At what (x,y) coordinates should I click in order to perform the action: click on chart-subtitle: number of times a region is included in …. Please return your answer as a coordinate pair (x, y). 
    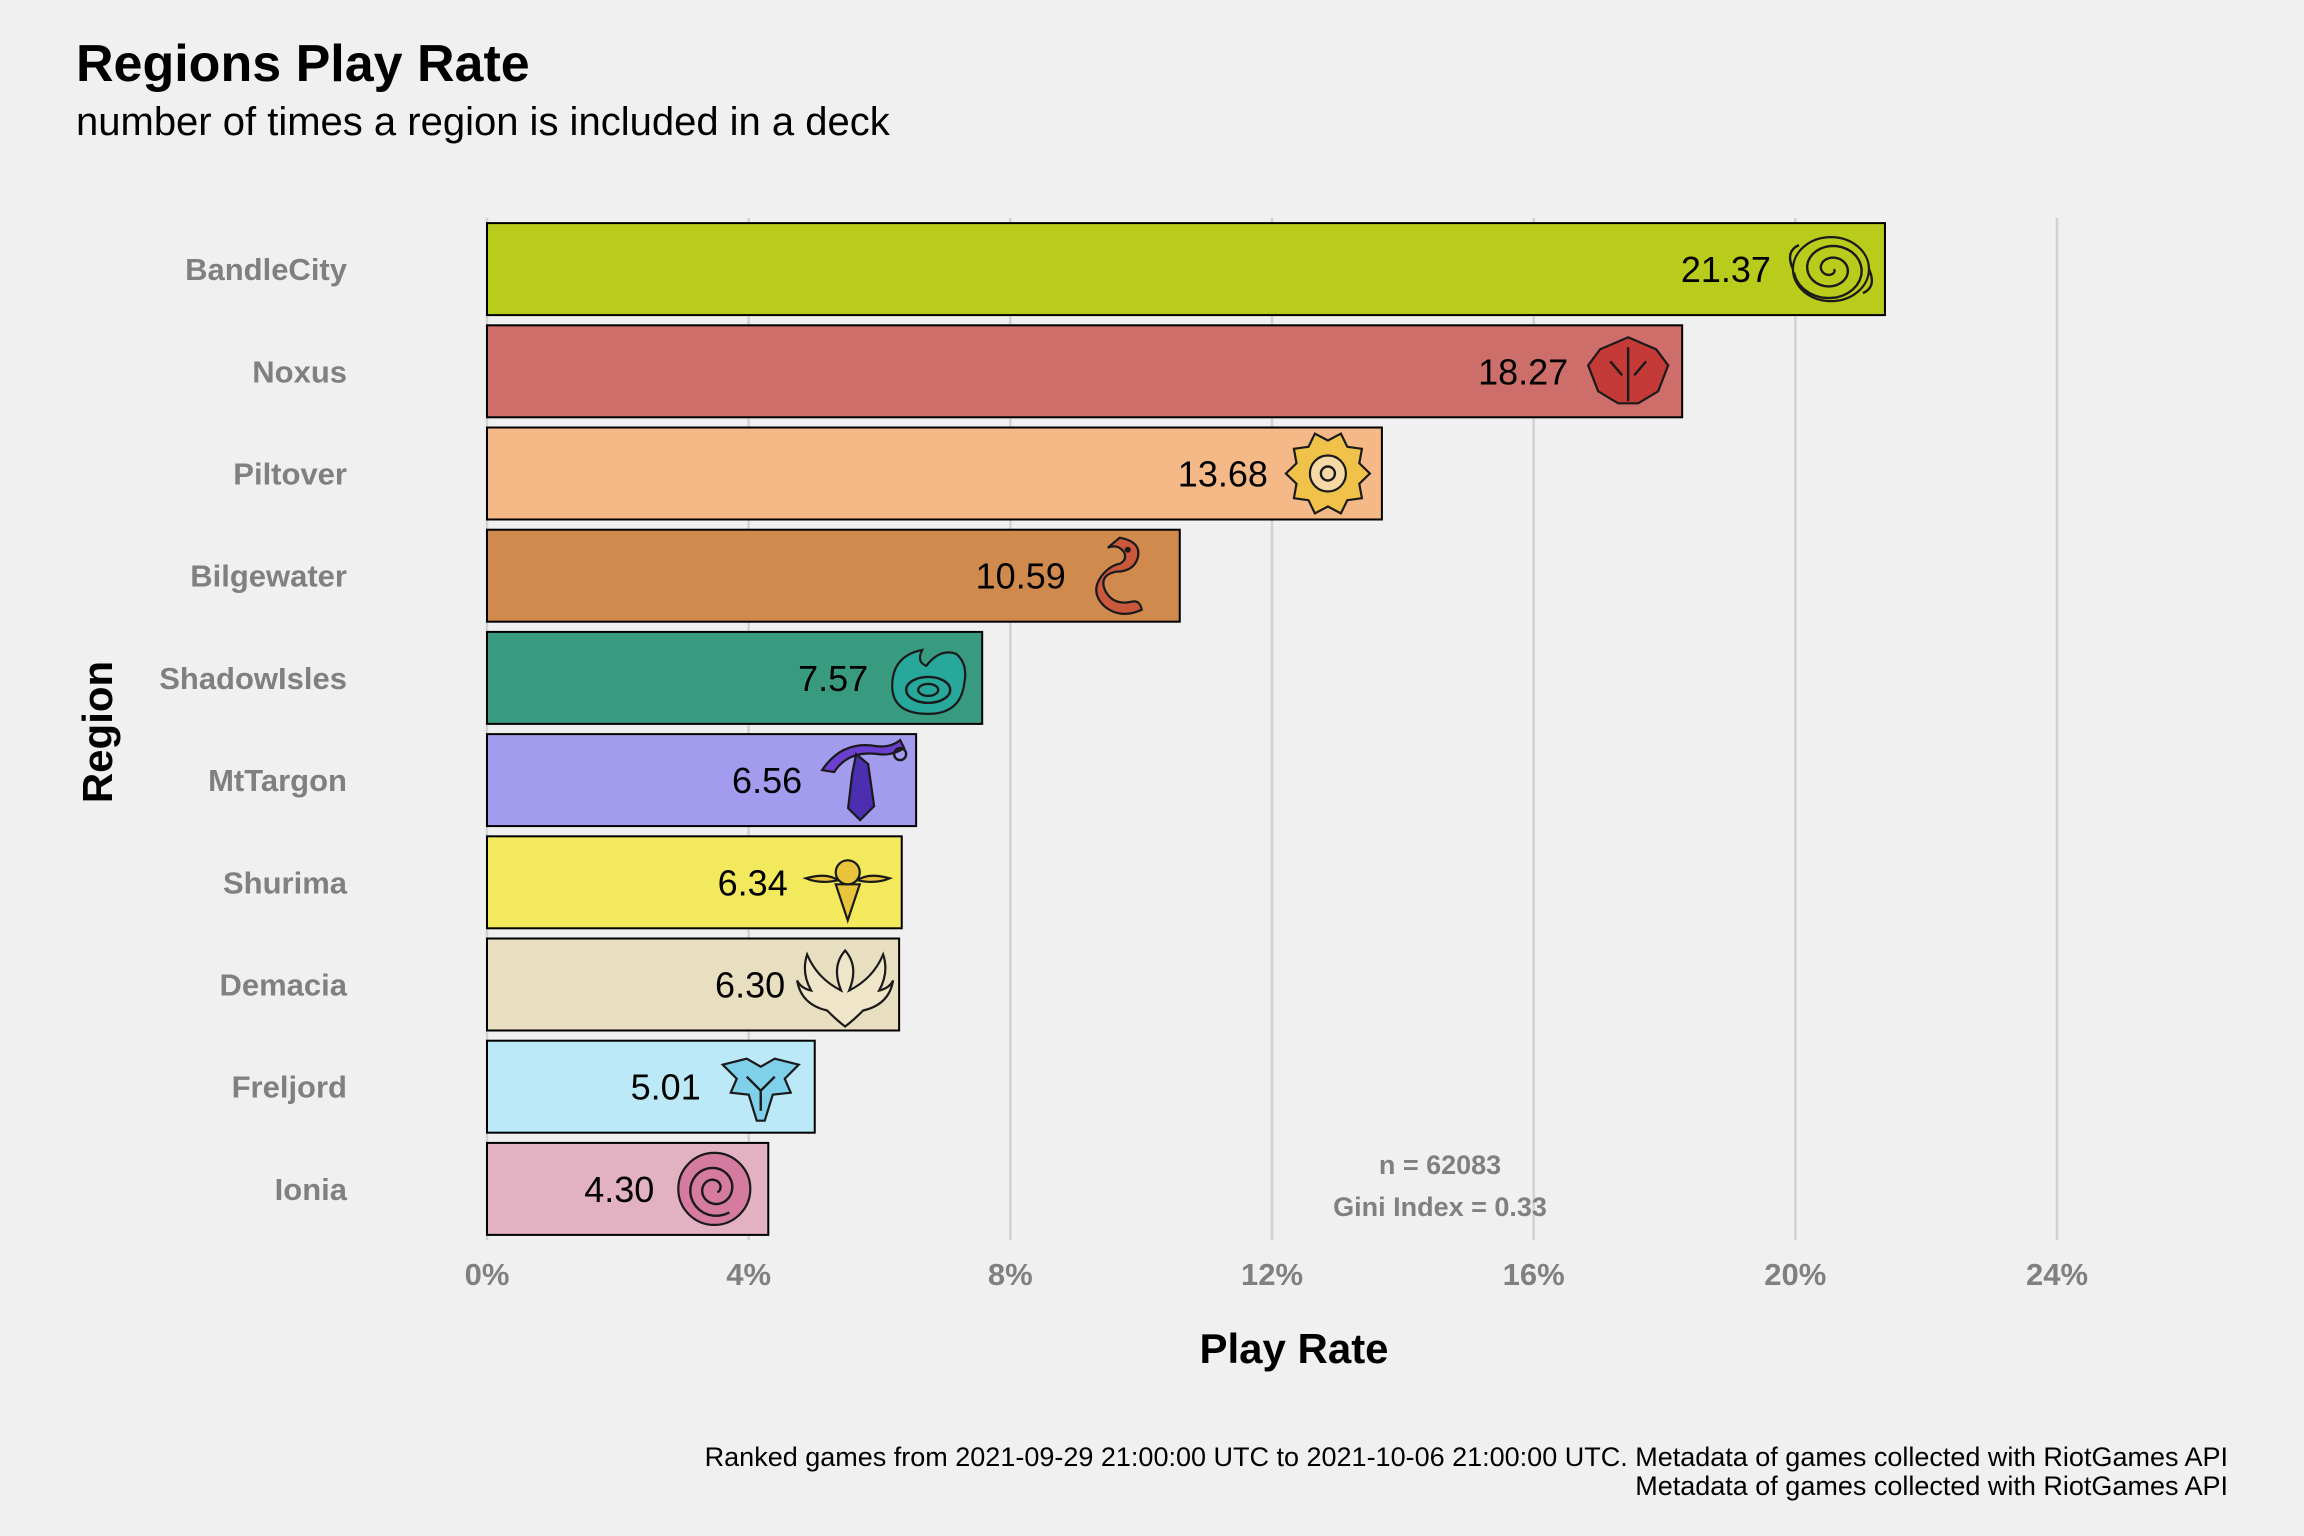
    Looking at the image, I should click on (483, 122).